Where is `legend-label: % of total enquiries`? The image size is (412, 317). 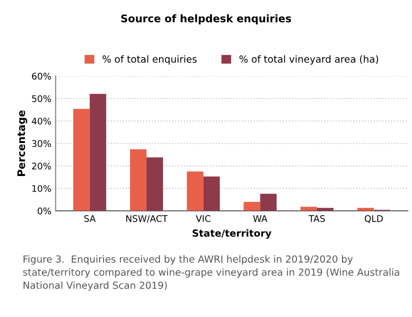 legend-label: % of total enquiries is located at coordinates (149, 60).